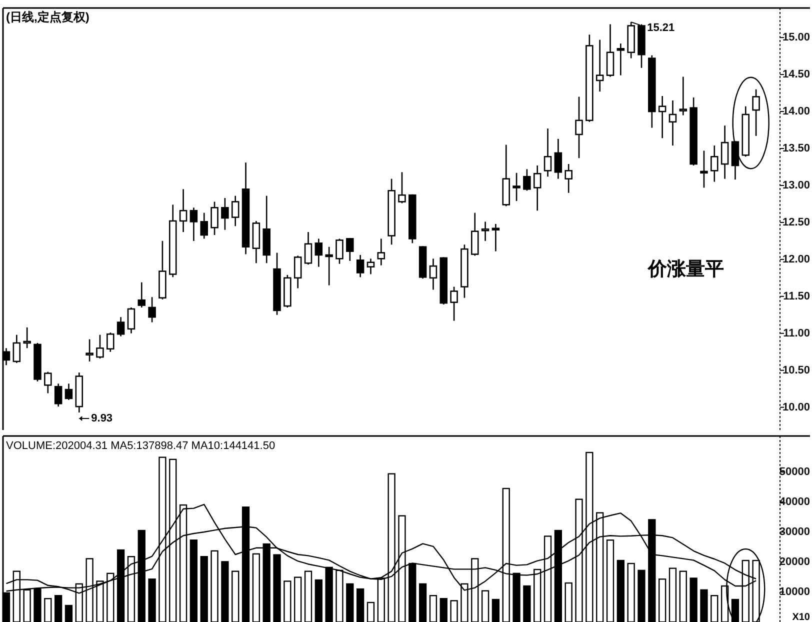 The image size is (812, 622). Describe the element at coordinates (794, 562) in the screenshot. I see `y-tick-label: 20000` at that location.